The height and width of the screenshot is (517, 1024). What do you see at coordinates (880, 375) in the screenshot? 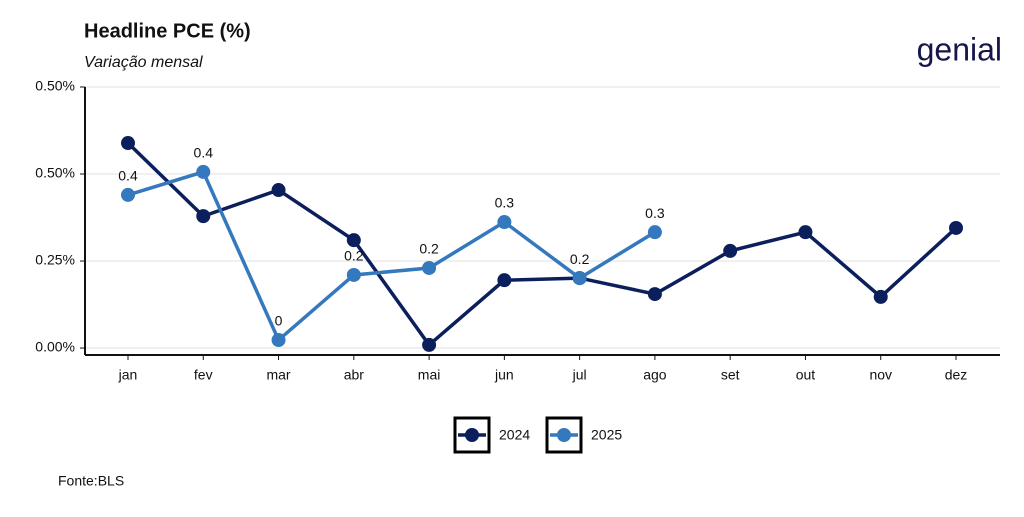
I see `x-tick-label: nov` at bounding box center [880, 375].